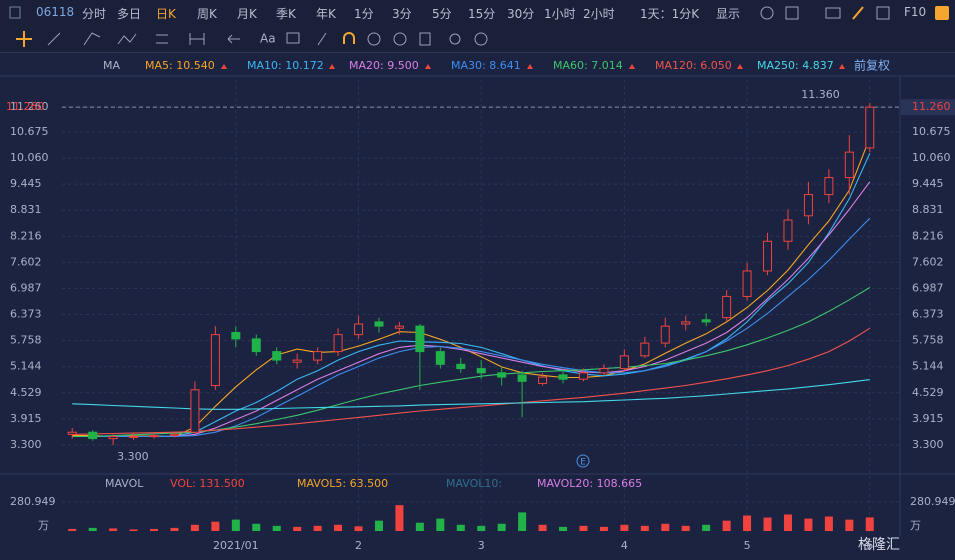  Describe the element at coordinates (481, 39) in the screenshot. I see `tool-settings` at that location.